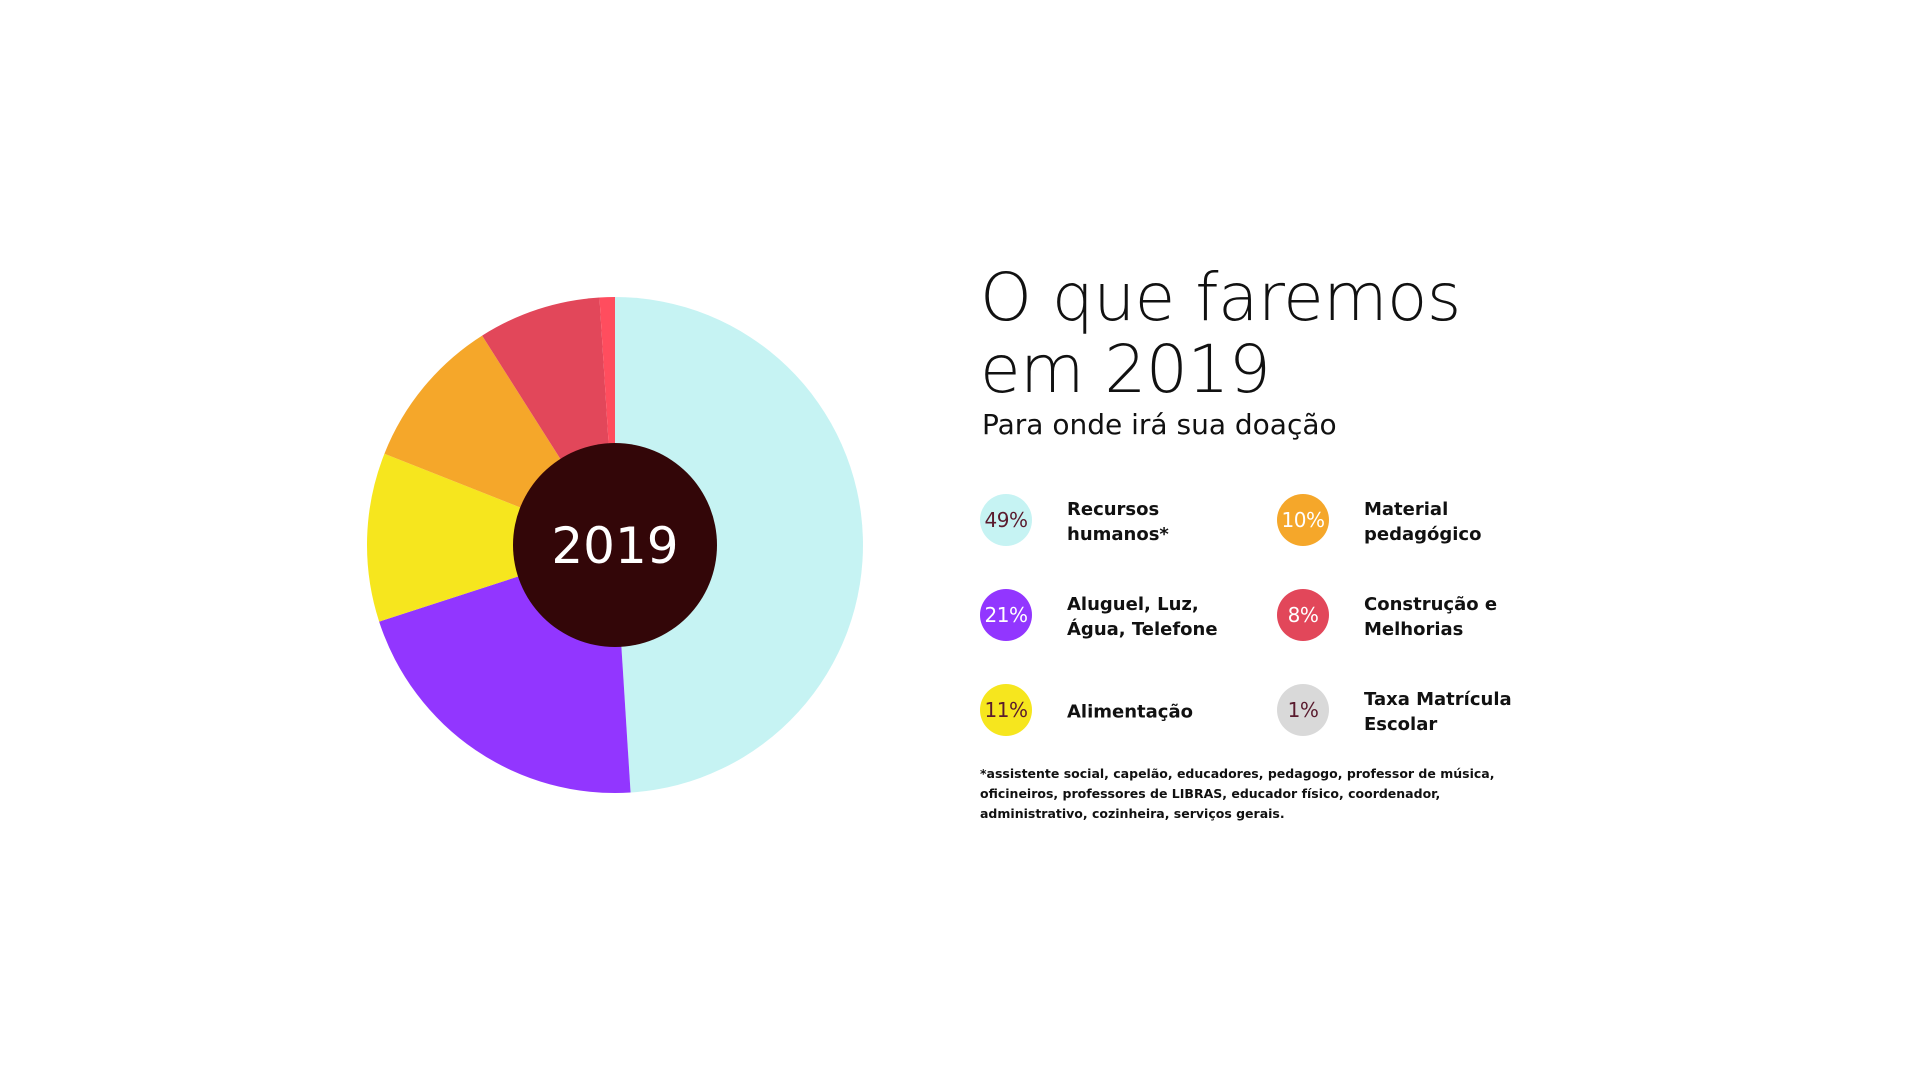 The width and height of the screenshot is (1920, 1080). What do you see at coordinates (1220, 333) in the screenshot?
I see `page-title: O que faremos em 2019` at bounding box center [1220, 333].